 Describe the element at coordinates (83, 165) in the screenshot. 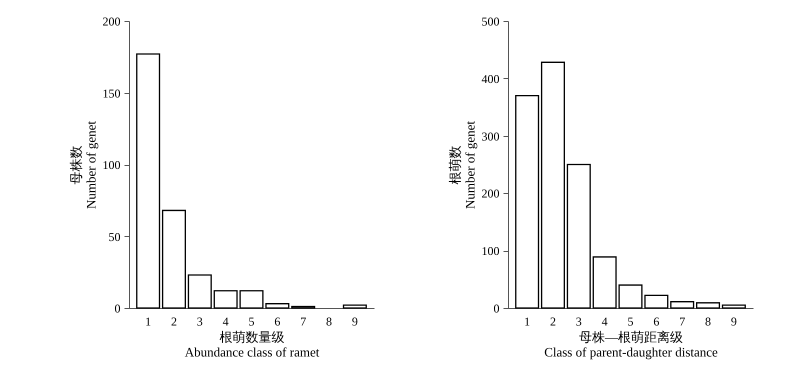

I see `y-axis-title: 母株数 Number of genet` at that location.